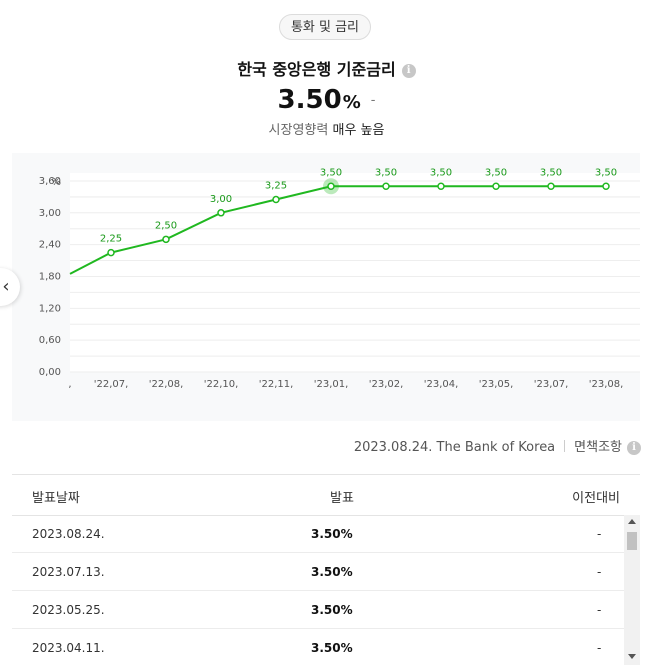 This screenshot has height=672, width=653. I want to click on scroll-down-icon, so click(632, 656).